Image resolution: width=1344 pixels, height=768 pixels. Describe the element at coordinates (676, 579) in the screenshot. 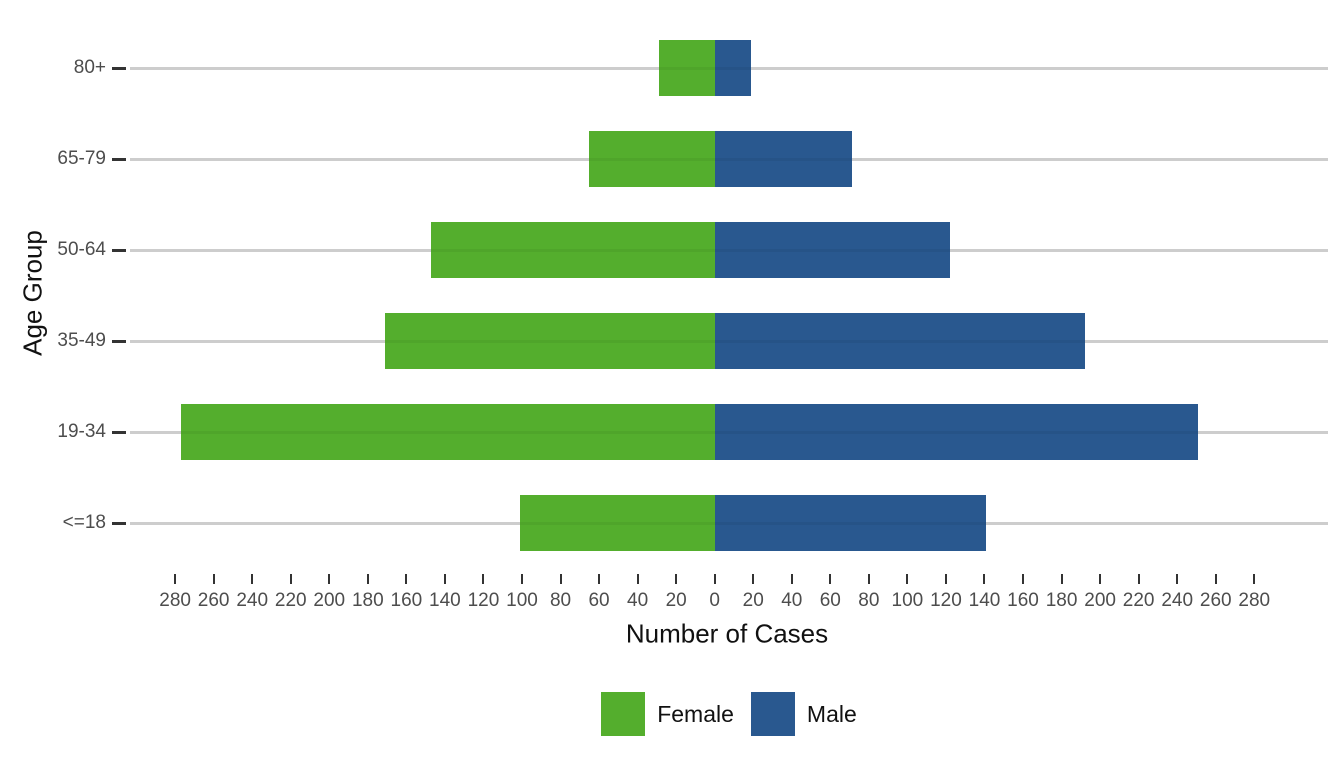

I see `x-tick--20` at that location.